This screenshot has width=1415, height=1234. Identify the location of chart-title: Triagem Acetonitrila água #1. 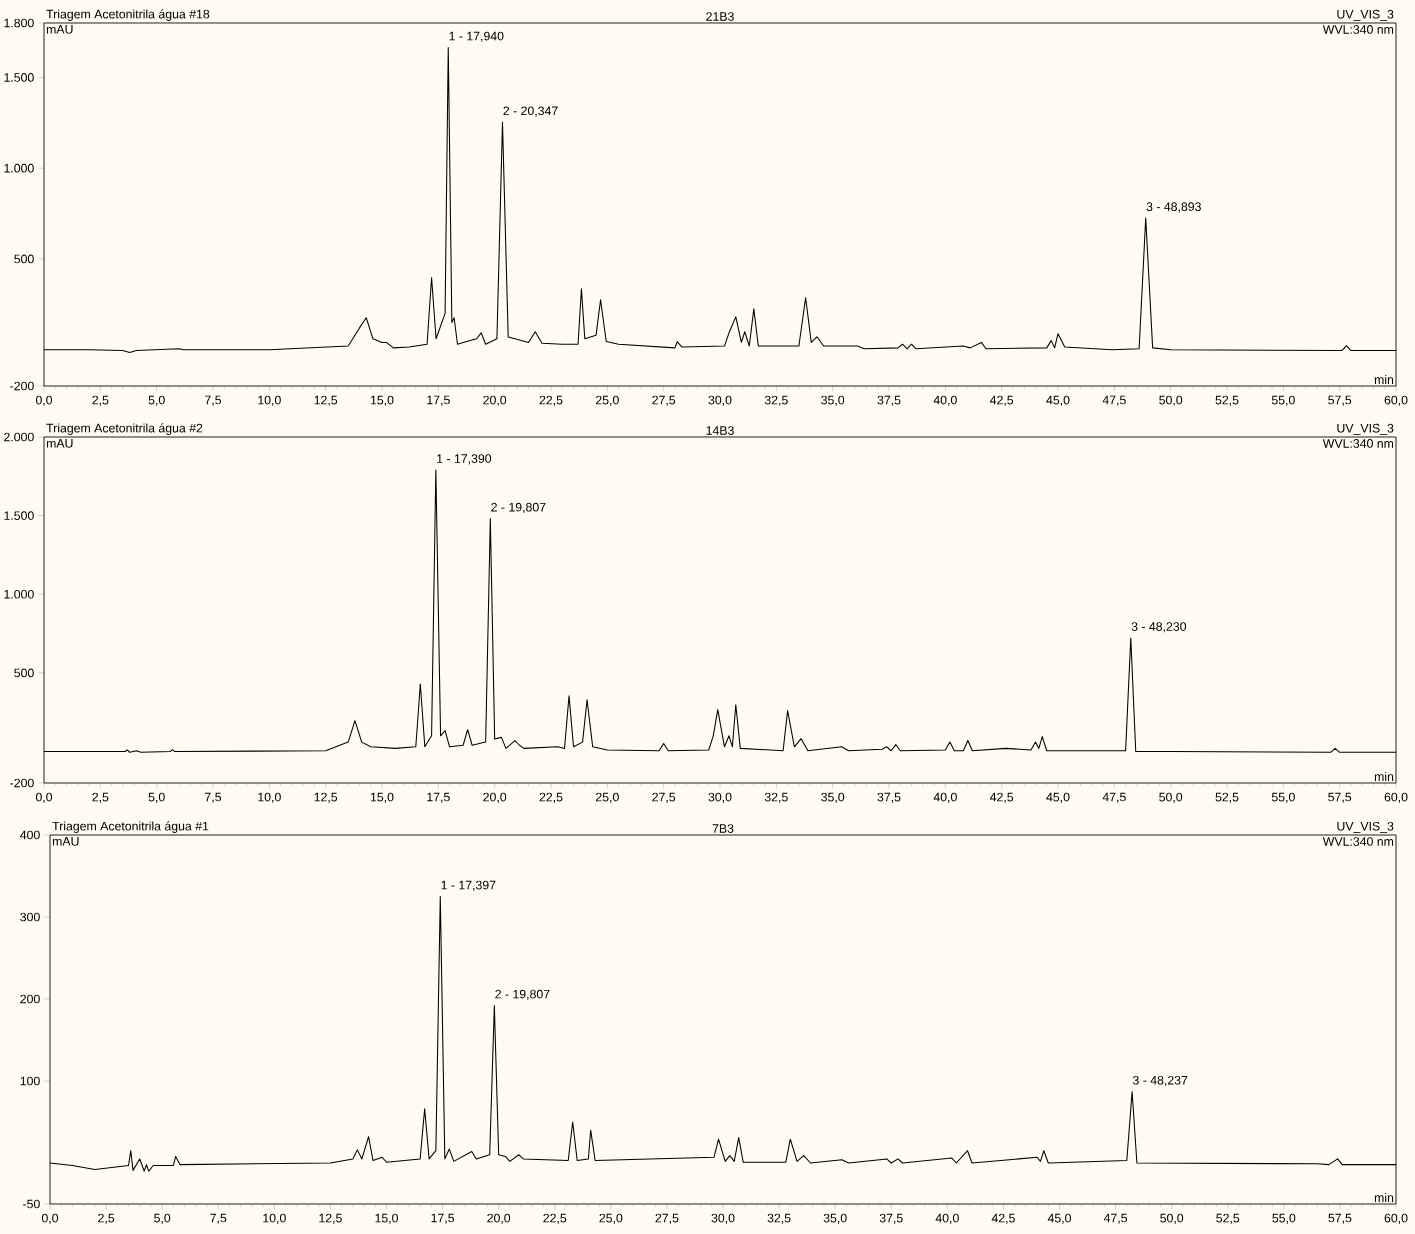
(130, 827).